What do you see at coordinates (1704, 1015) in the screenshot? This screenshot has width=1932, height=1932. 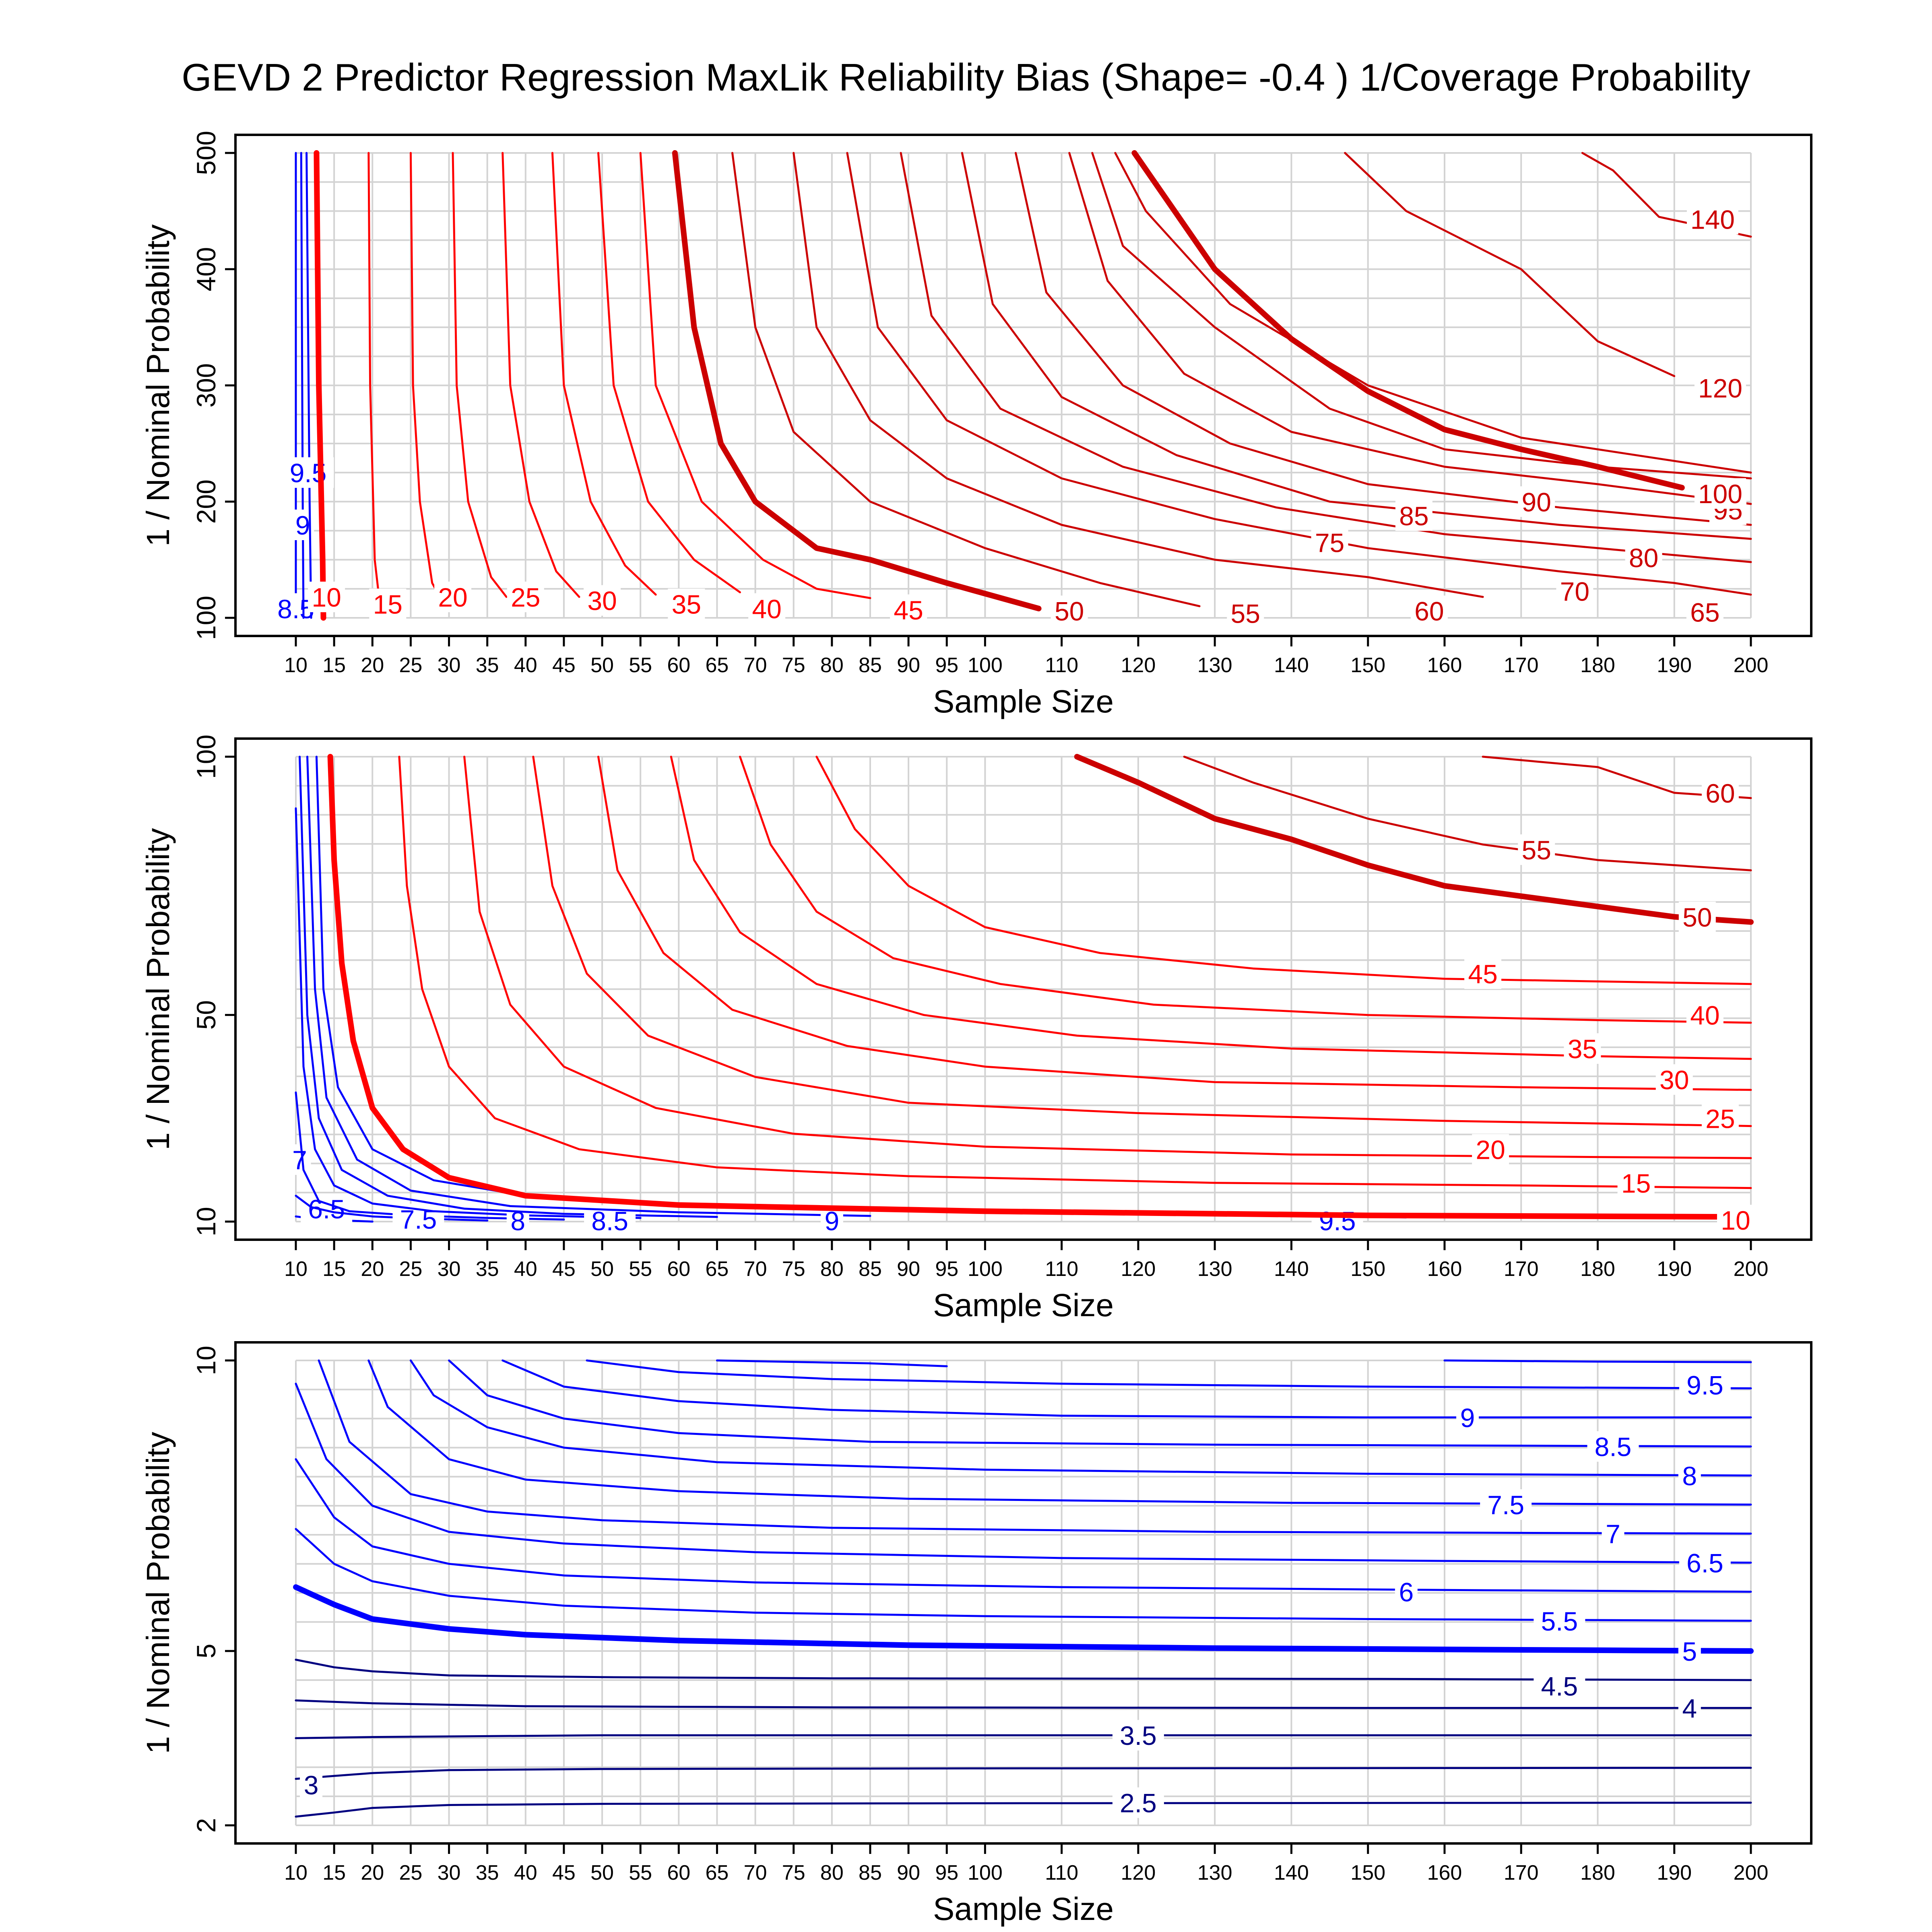 I see `contour-label: 40` at bounding box center [1704, 1015].